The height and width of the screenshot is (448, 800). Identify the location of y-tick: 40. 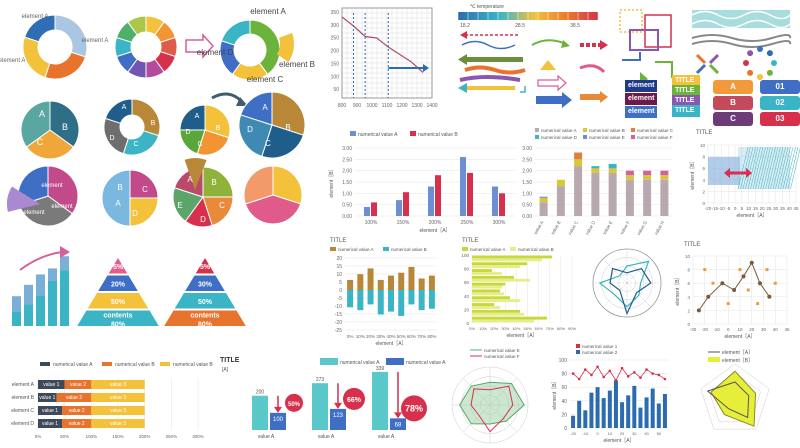
(467, 296).